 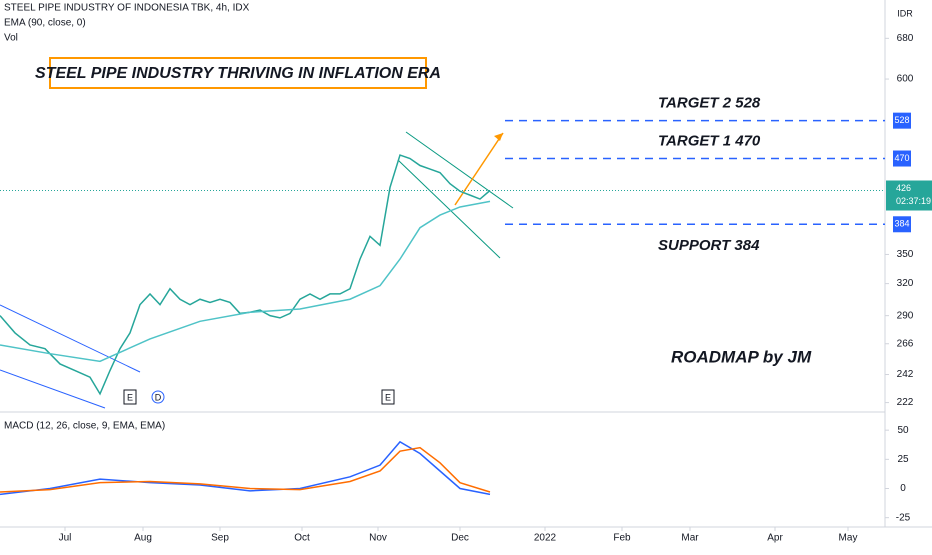 I want to click on currency: IDR, so click(x=905, y=13).